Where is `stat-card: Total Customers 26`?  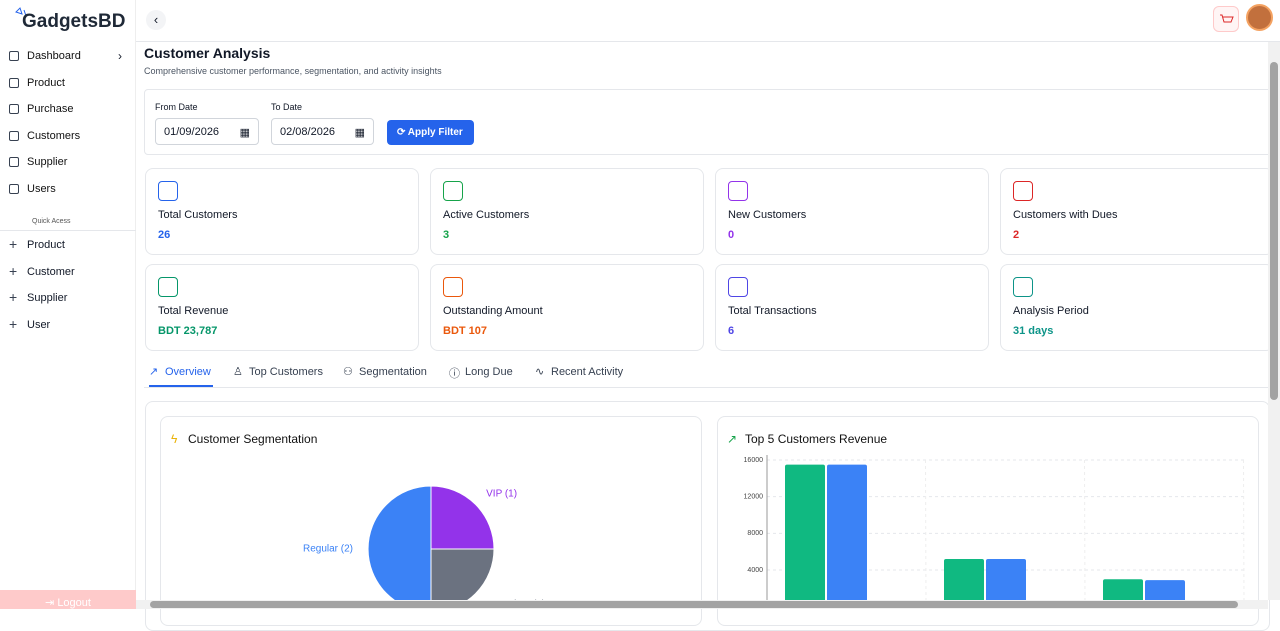 stat-card: Total Customers 26 is located at coordinates (282, 211).